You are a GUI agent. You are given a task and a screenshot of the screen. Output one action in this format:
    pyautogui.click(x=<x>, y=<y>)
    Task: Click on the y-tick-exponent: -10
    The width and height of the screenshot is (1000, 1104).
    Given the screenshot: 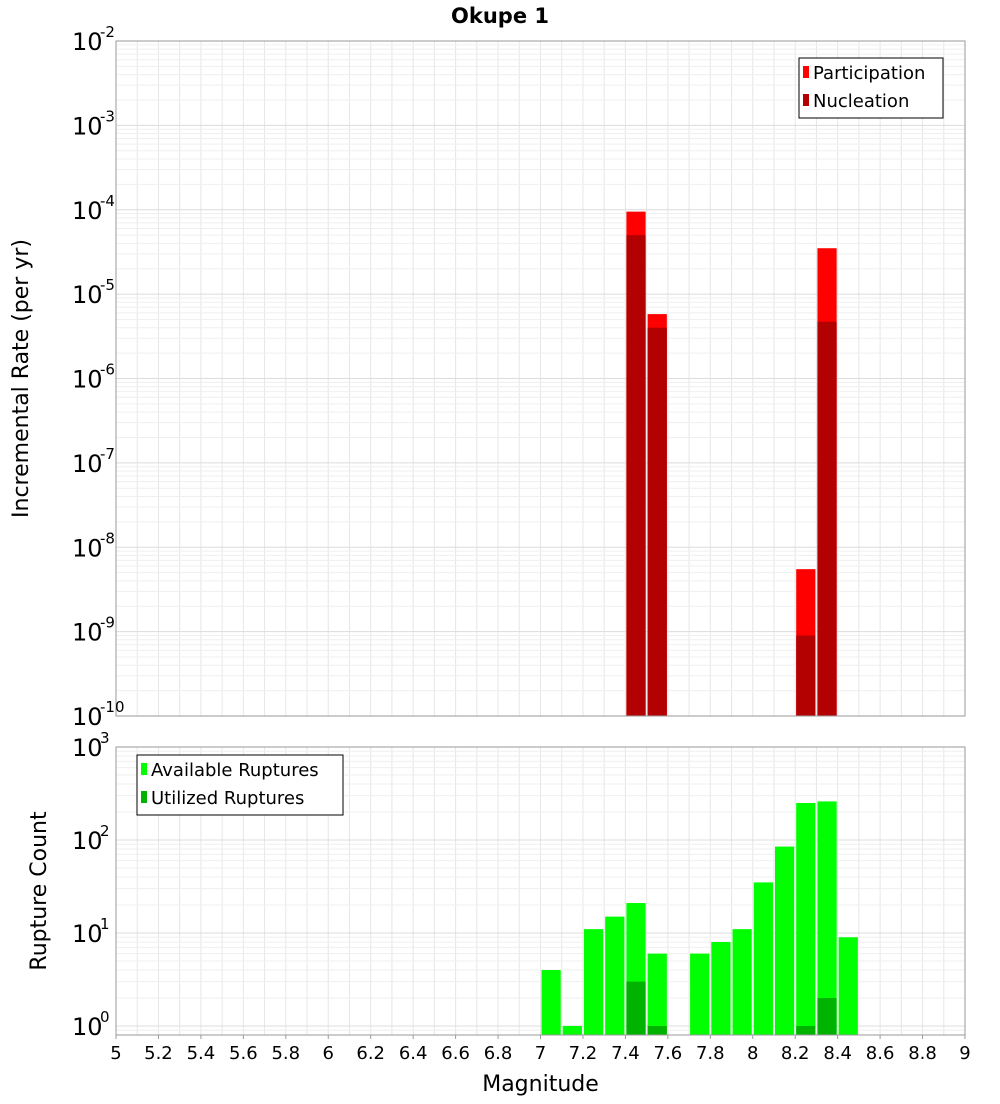 What is the action you would take?
    pyautogui.click(x=112, y=707)
    